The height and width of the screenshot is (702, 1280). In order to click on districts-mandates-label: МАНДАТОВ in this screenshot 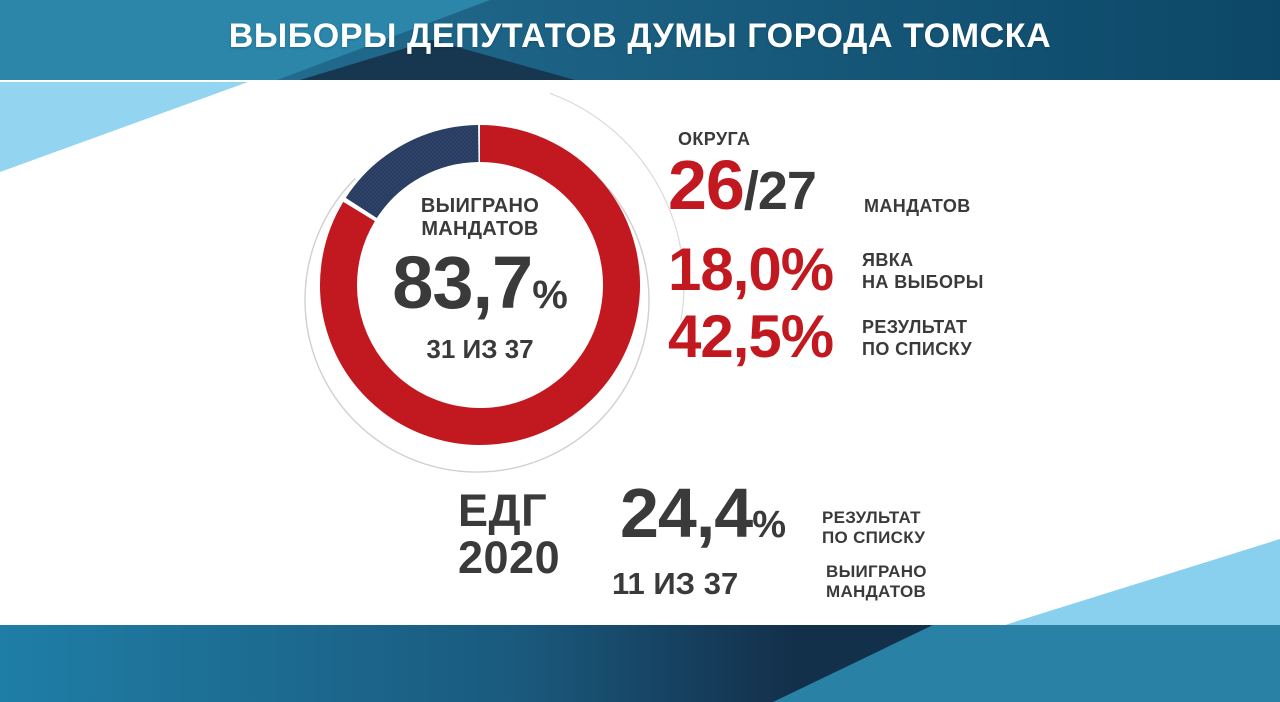, I will do `click(917, 206)`.